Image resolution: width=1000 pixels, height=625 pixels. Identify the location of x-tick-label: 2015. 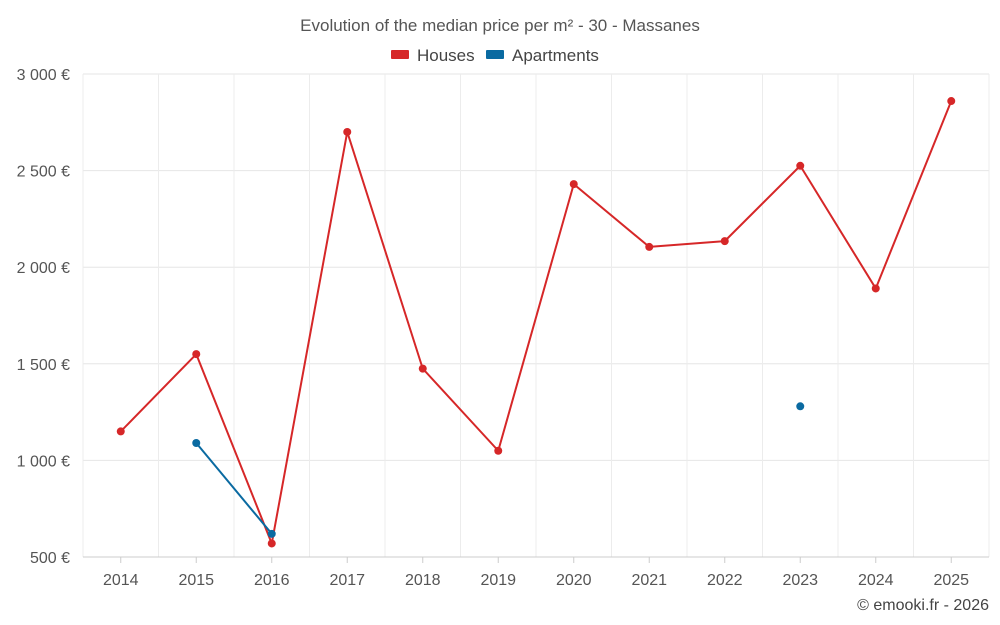
(196, 580).